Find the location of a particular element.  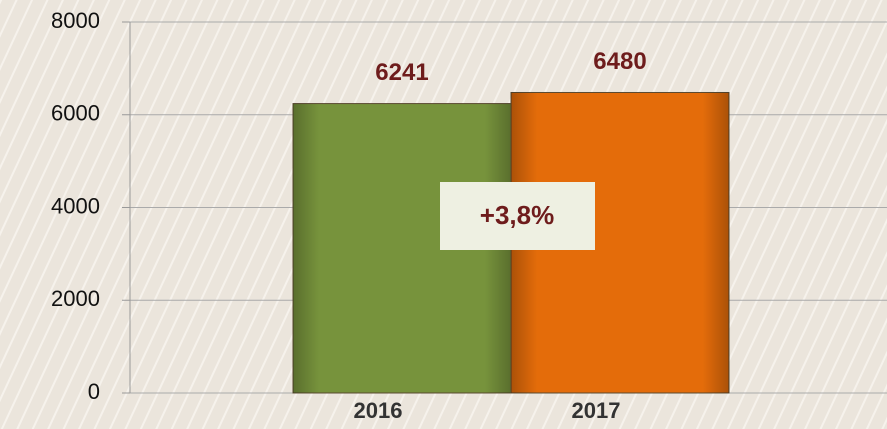

x-tick-label: 2016 is located at coordinates (378, 410).